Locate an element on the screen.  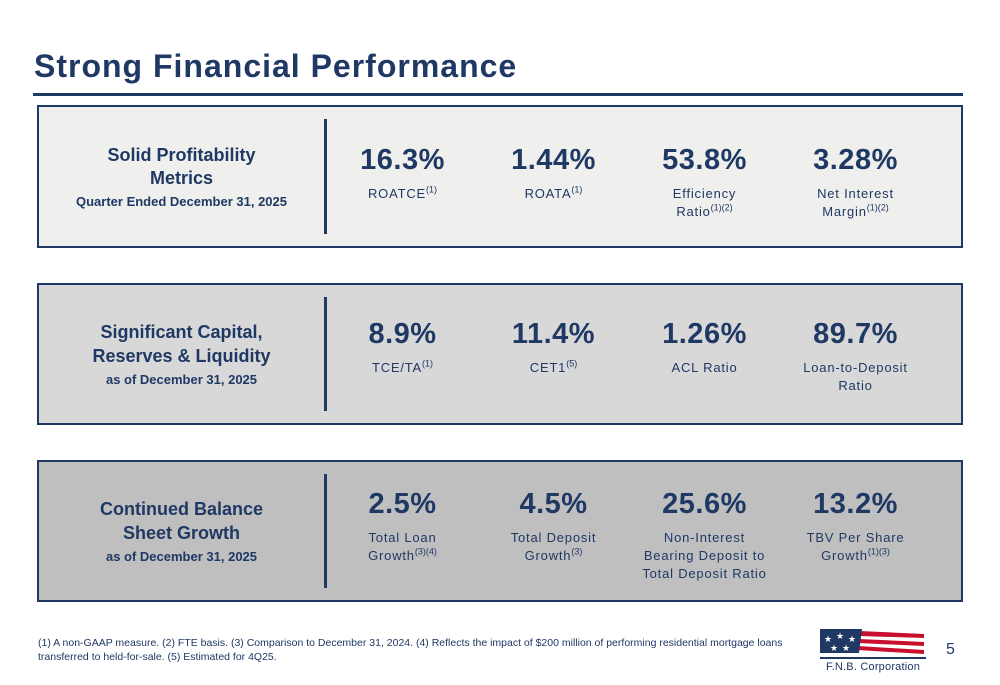
metric-label: TBV Per Share Growth(1)(3) is located at coordinates (855, 547).